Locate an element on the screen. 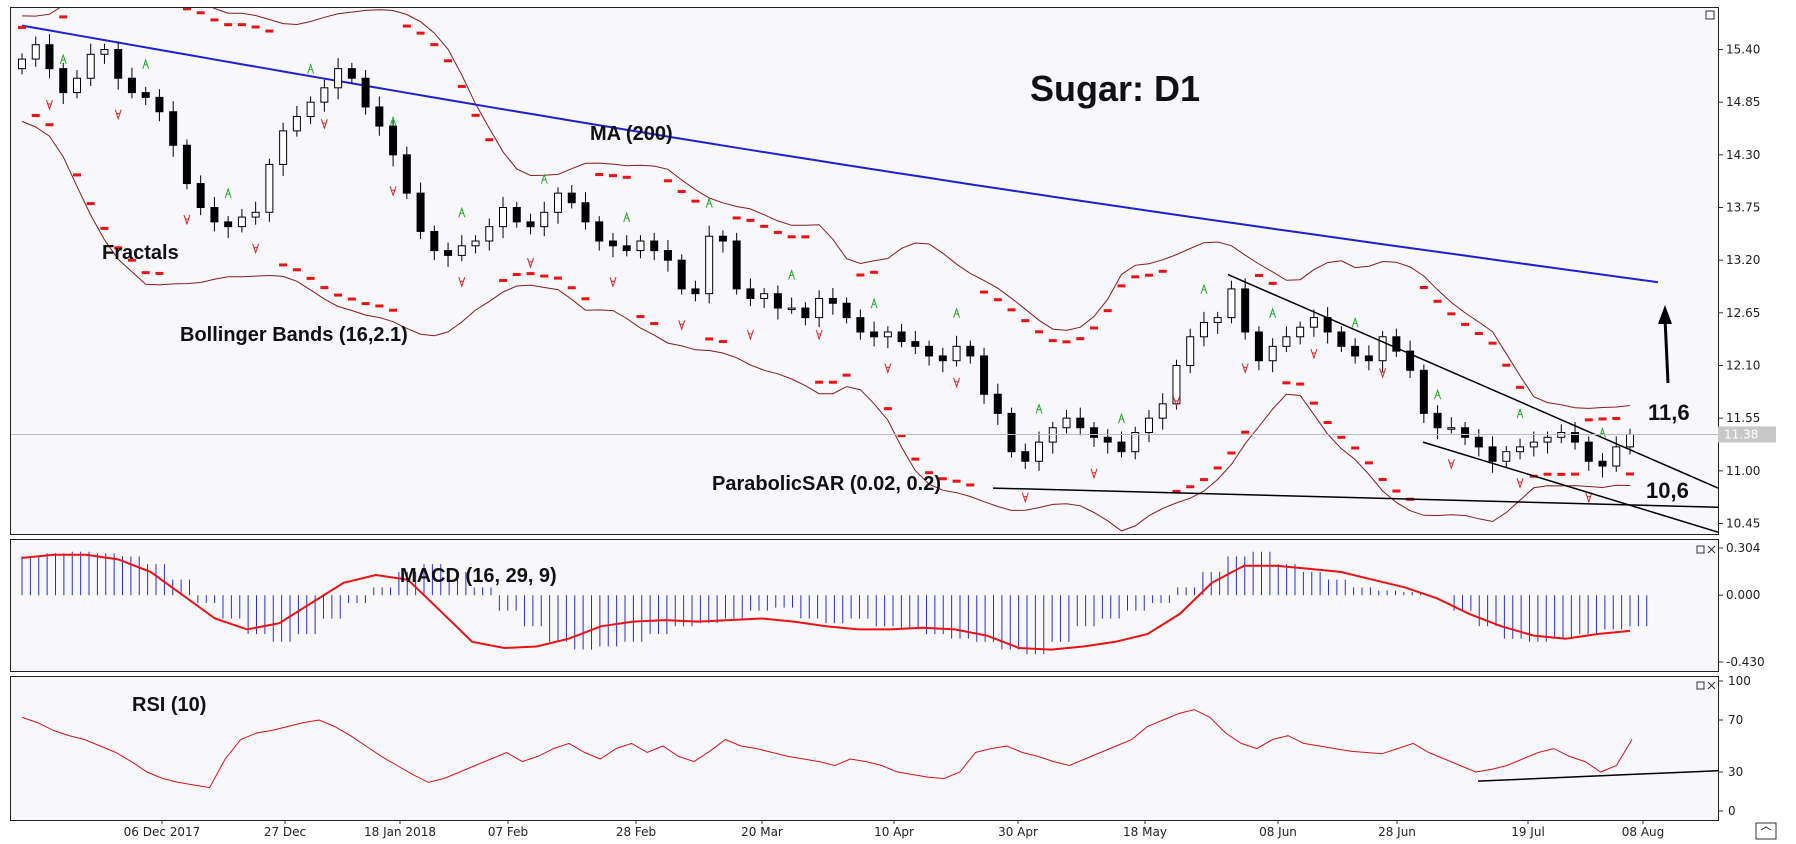 The image size is (1796, 844). scroll-control-icon is located at coordinates (1766, 831).